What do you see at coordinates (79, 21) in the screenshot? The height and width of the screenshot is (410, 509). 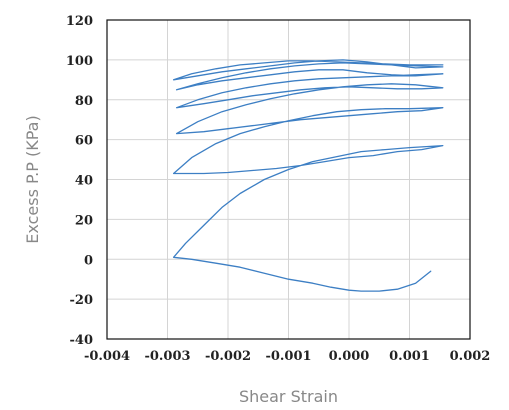 I see `y-tick-label: 120` at bounding box center [79, 21].